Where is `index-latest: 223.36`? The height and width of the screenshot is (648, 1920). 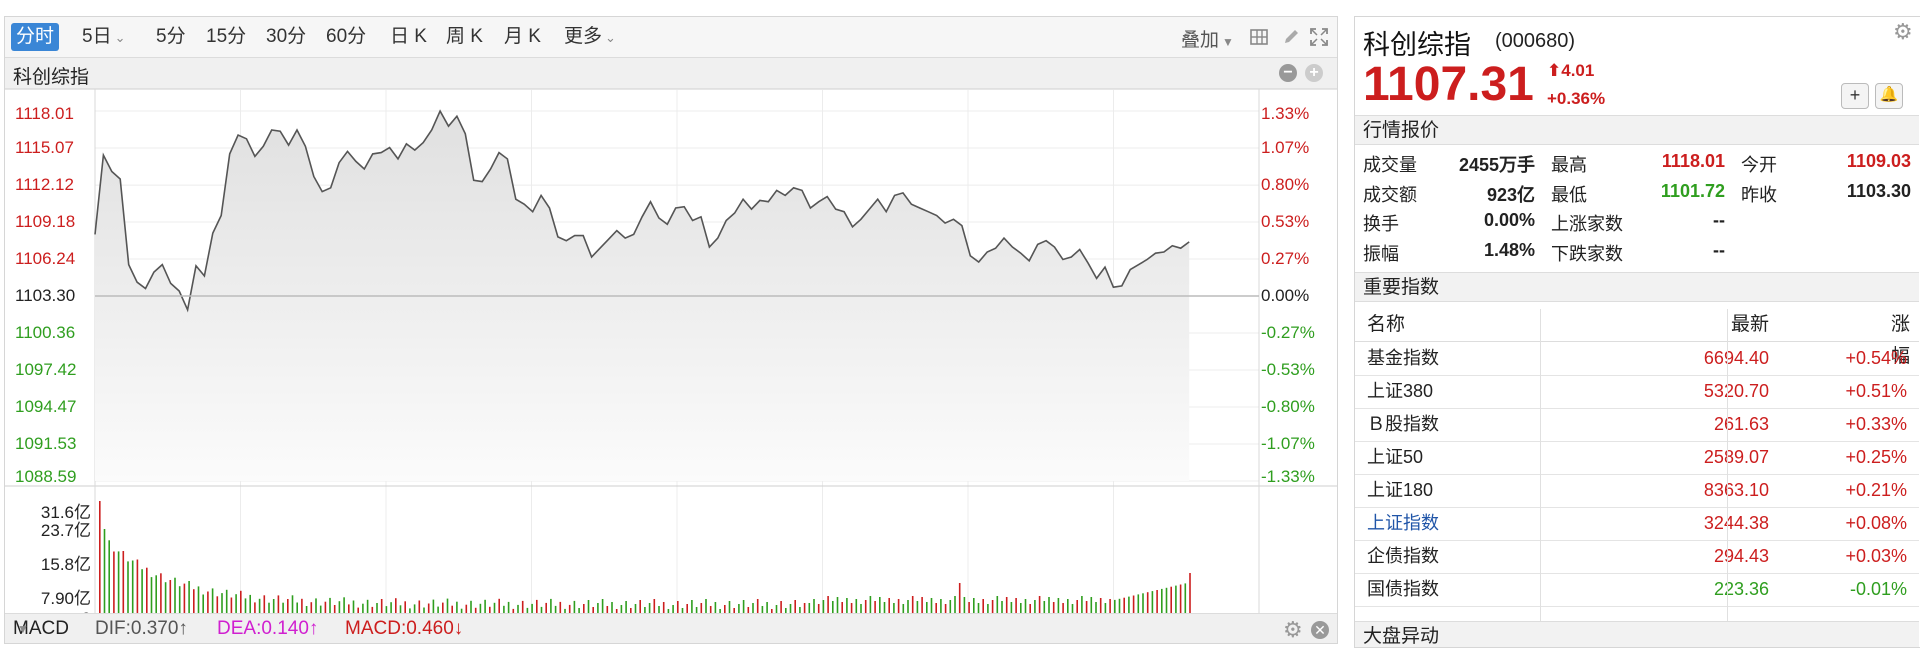 index-latest: 223.36 is located at coordinates (1741, 589).